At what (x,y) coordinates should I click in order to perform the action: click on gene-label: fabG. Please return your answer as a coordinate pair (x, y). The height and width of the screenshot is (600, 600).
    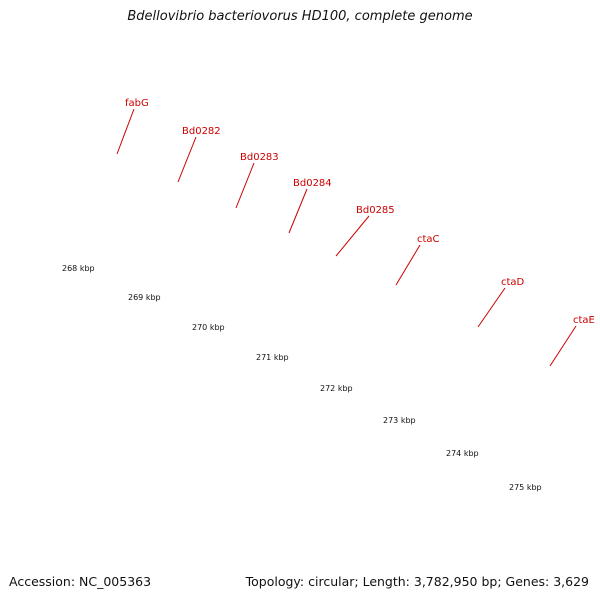
    Looking at the image, I should click on (137, 103).